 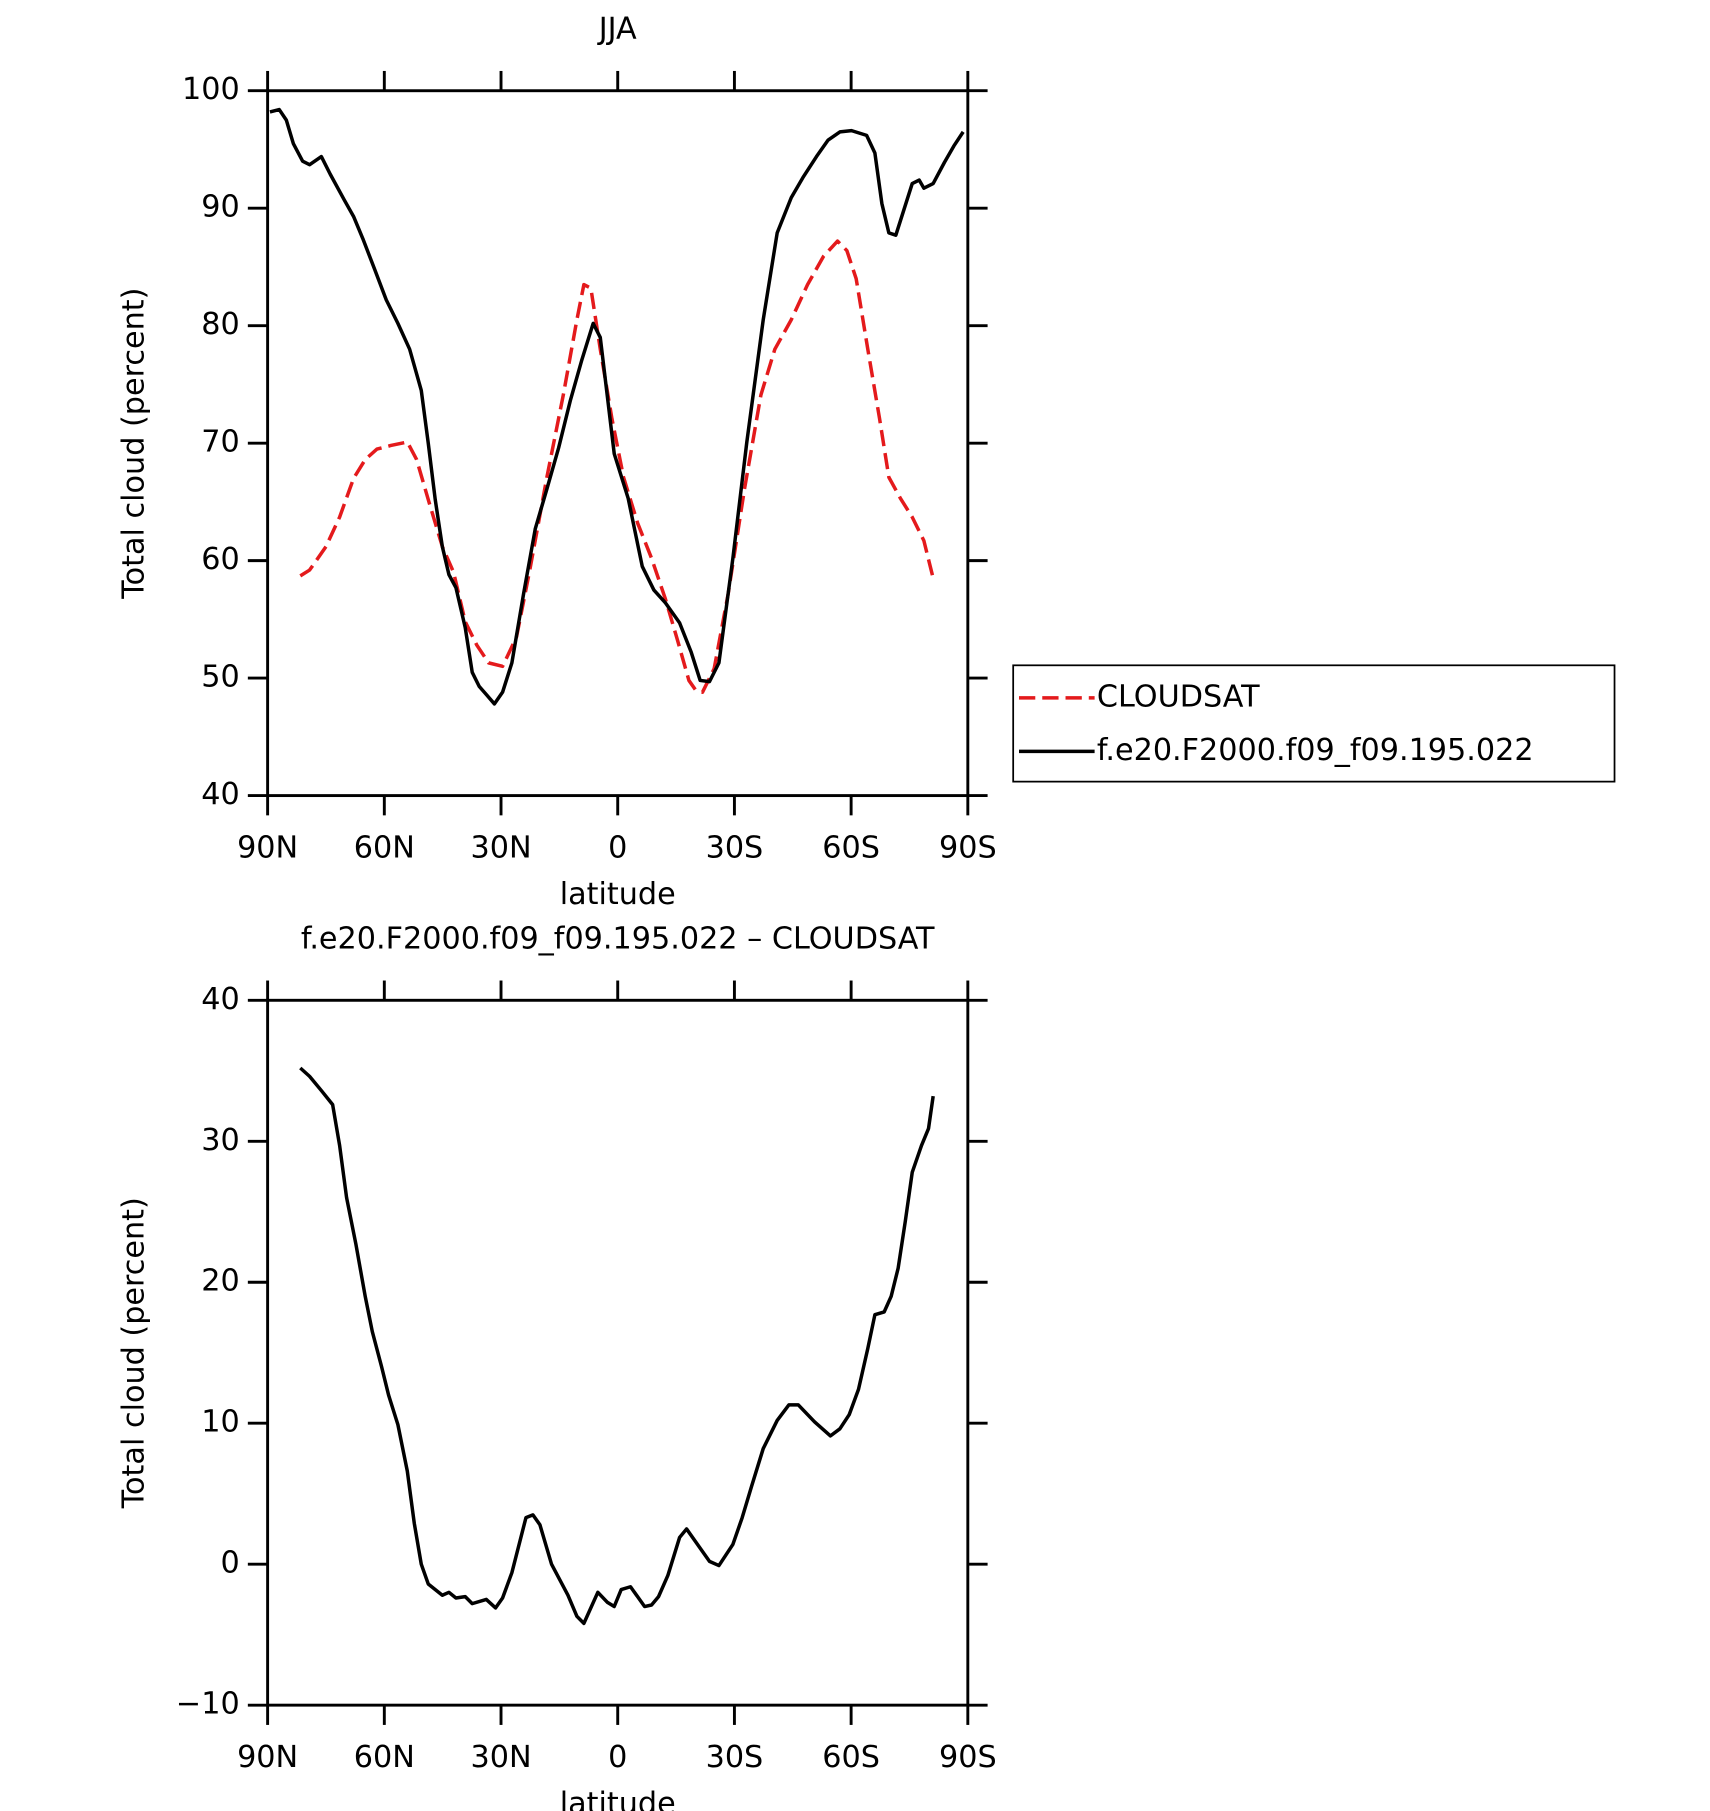 What do you see at coordinates (1178, 696) in the screenshot?
I see `legend-label: CLOUDSAT` at bounding box center [1178, 696].